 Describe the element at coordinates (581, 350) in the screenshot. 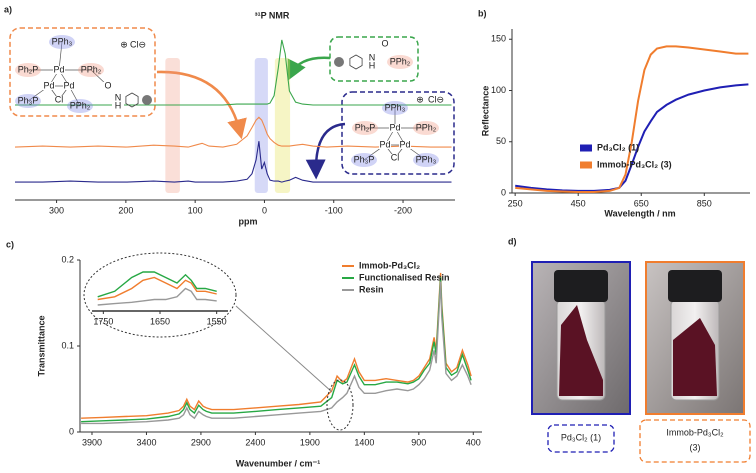

I see `vial-contents` at that location.